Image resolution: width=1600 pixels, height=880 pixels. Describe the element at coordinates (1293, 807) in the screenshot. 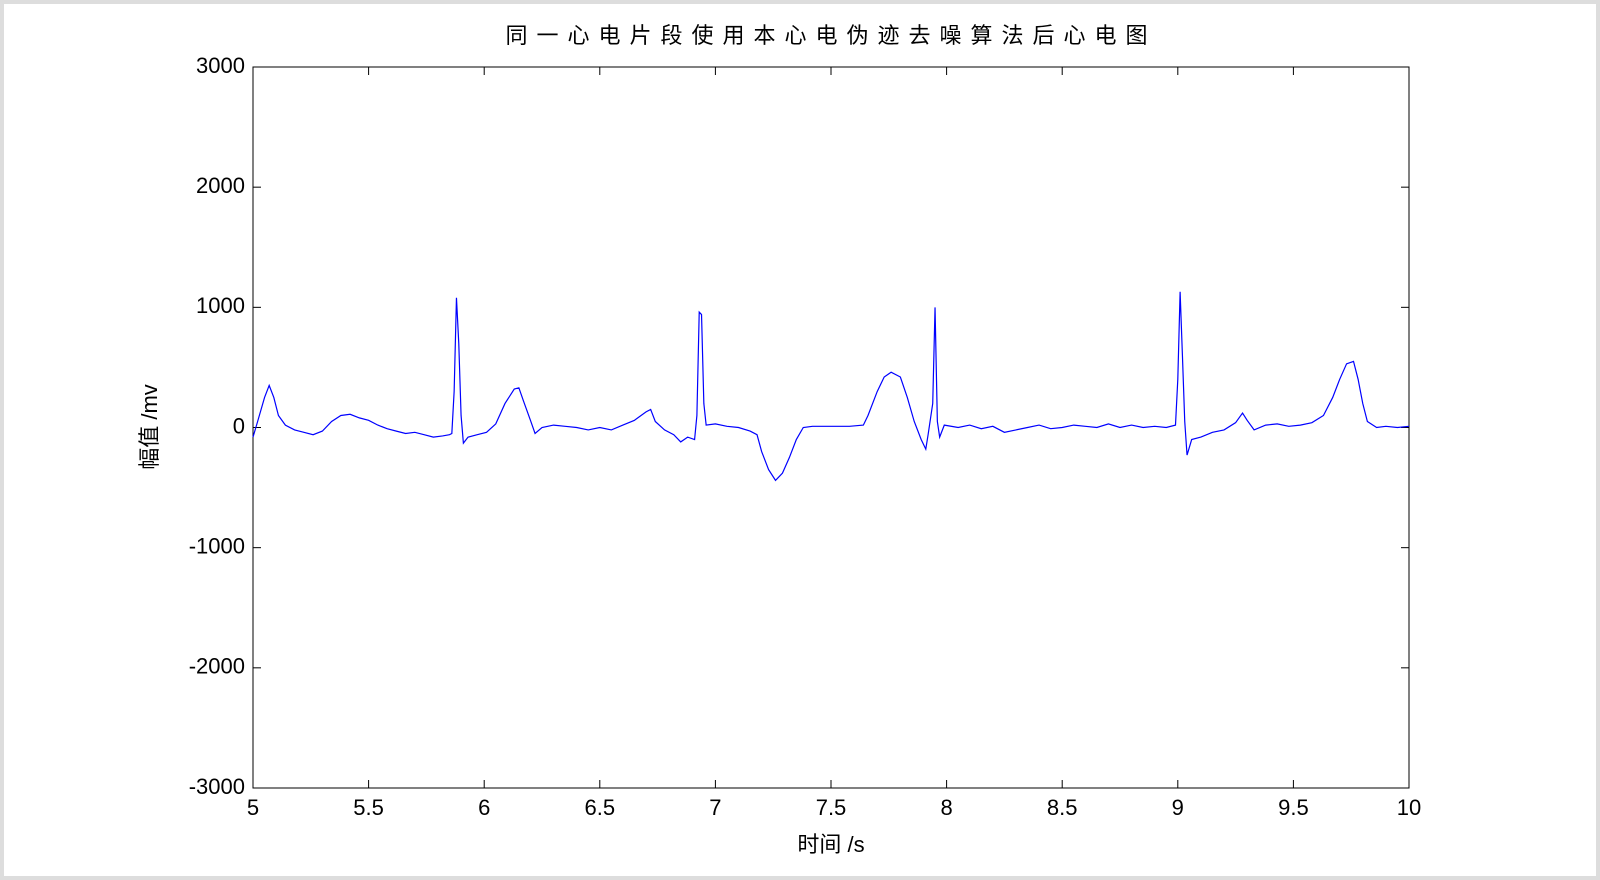

I see `x-tick-label: 9.5` at that location.